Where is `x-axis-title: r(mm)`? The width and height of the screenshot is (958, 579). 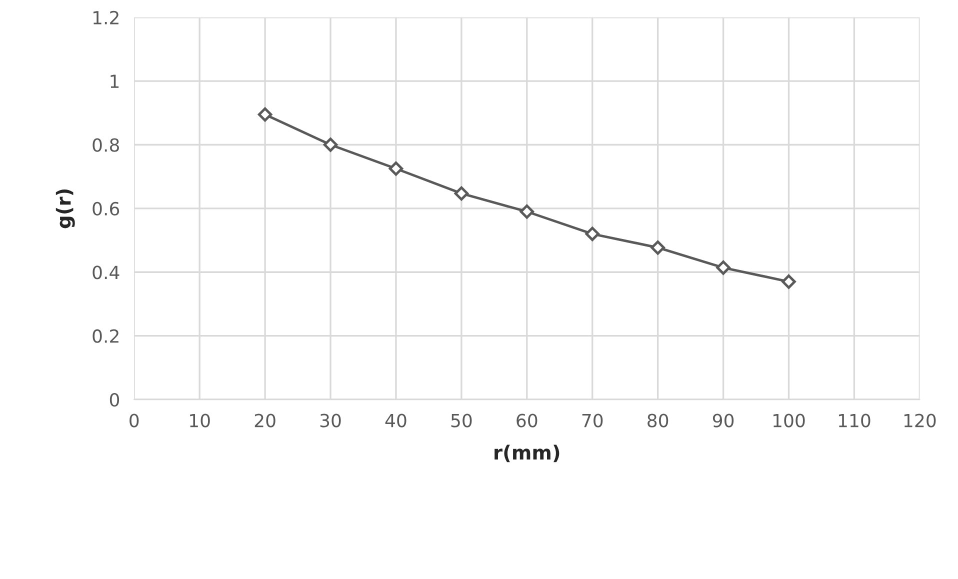
x-axis-title: r(mm) is located at coordinates (527, 453).